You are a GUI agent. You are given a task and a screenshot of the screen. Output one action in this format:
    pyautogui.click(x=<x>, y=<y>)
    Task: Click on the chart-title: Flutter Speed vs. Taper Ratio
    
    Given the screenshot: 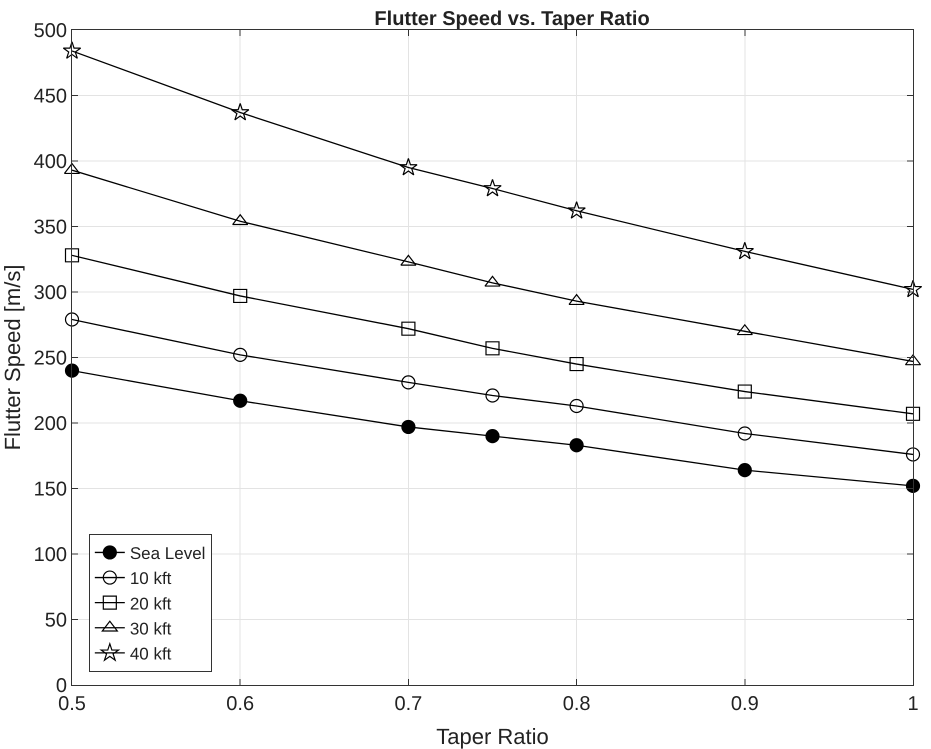 What is the action you would take?
    pyautogui.click(x=512, y=19)
    